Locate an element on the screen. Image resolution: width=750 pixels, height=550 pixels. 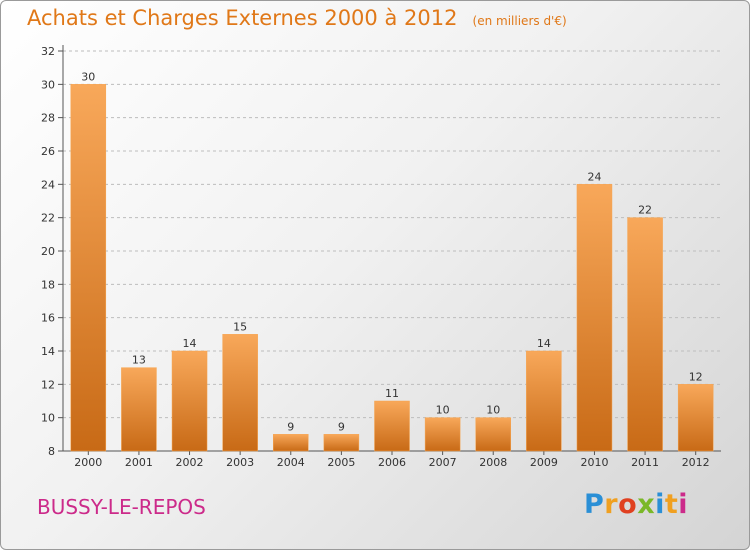
bar-2009 is located at coordinates (544, 401).